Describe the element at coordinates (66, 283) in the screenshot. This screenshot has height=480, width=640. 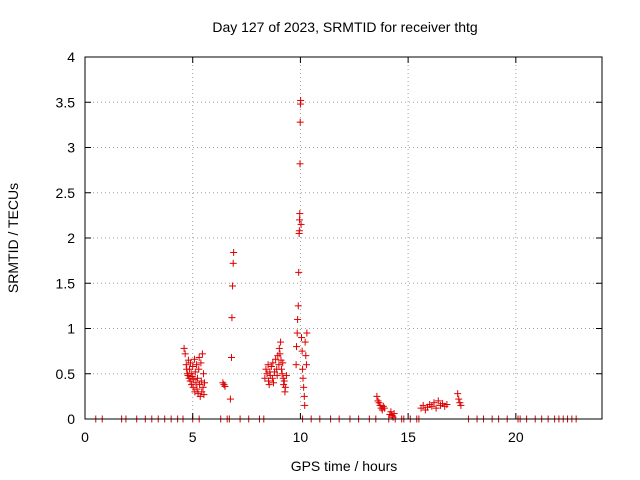
I see `y-tick-label: 1.5` at that location.